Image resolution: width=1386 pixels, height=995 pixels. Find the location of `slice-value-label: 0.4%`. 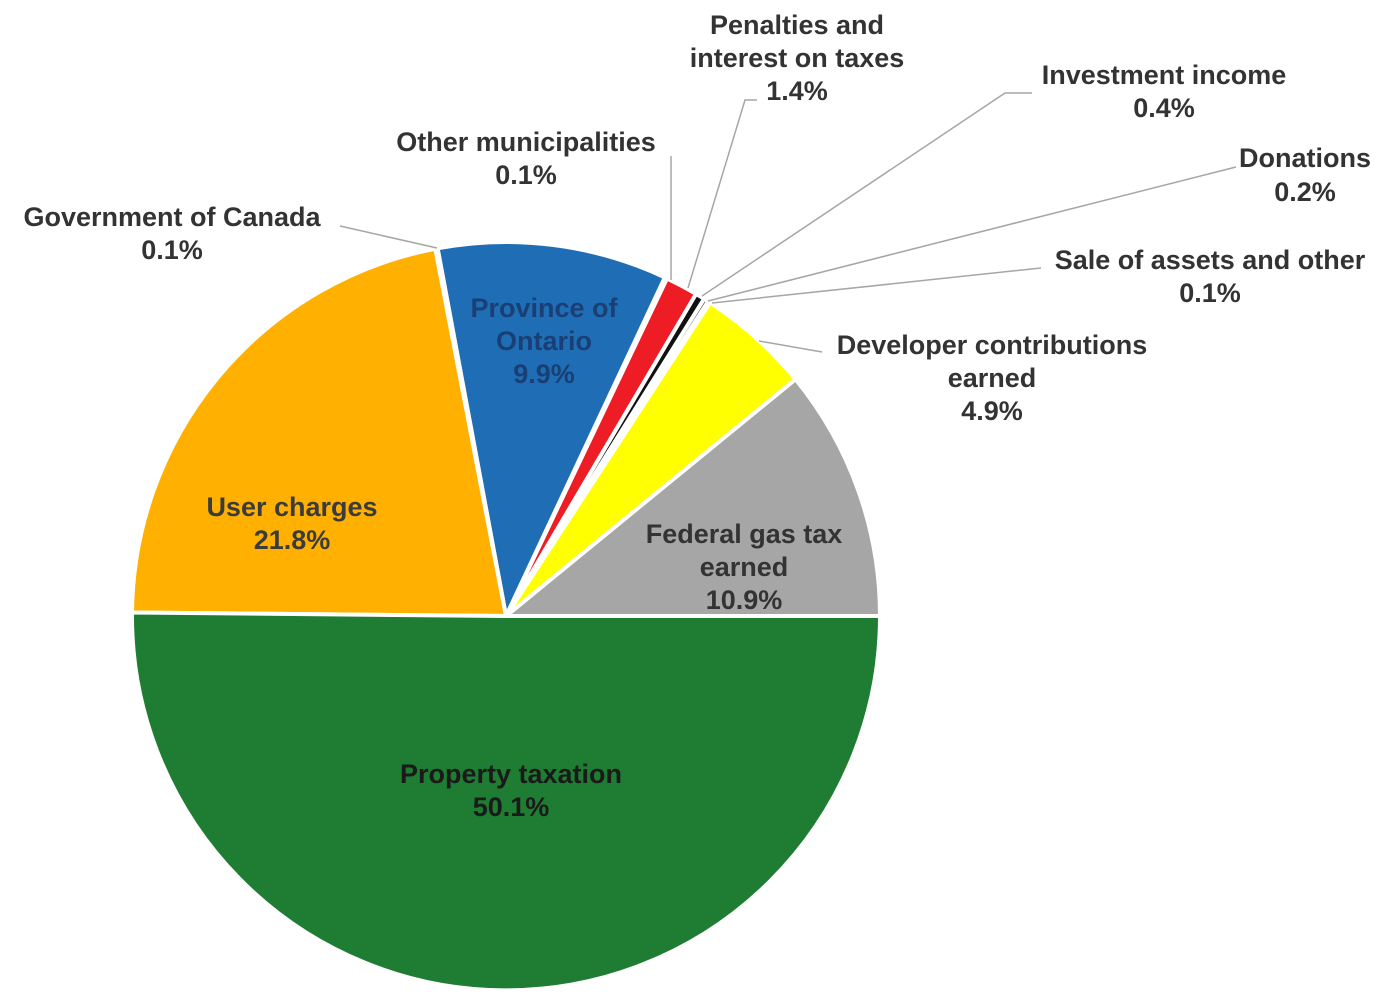

slice-value-label: 0.4% is located at coordinates (1164, 108).